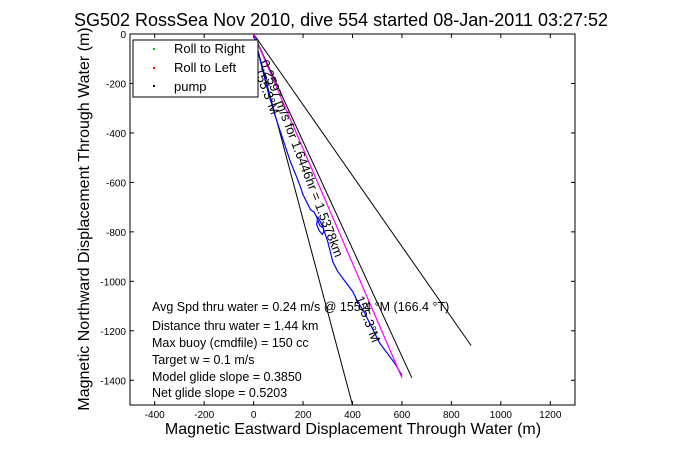 Image resolution: width=681 pixels, height=454 pixels. What do you see at coordinates (235, 326) in the screenshot?
I see `stat-distance: Distance thru water = 1.44 km` at bounding box center [235, 326].